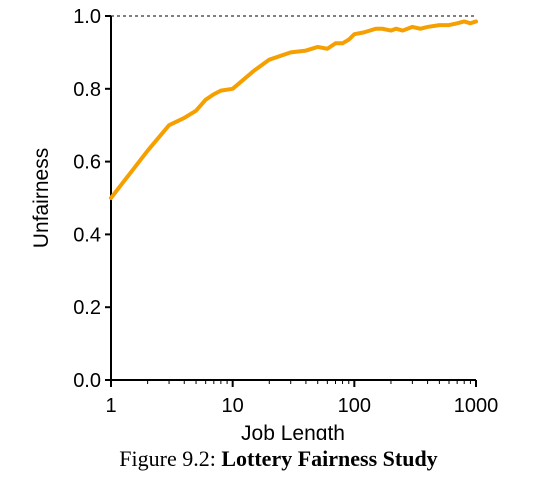  Describe the element at coordinates (476, 406) in the screenshot. I see `x-tick-label: 1000` at that location.